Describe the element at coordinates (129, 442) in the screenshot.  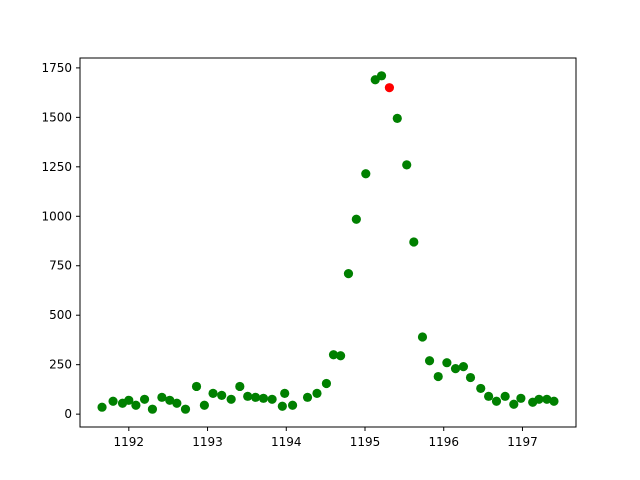
I see `x-tick-label: 1192` at that location.